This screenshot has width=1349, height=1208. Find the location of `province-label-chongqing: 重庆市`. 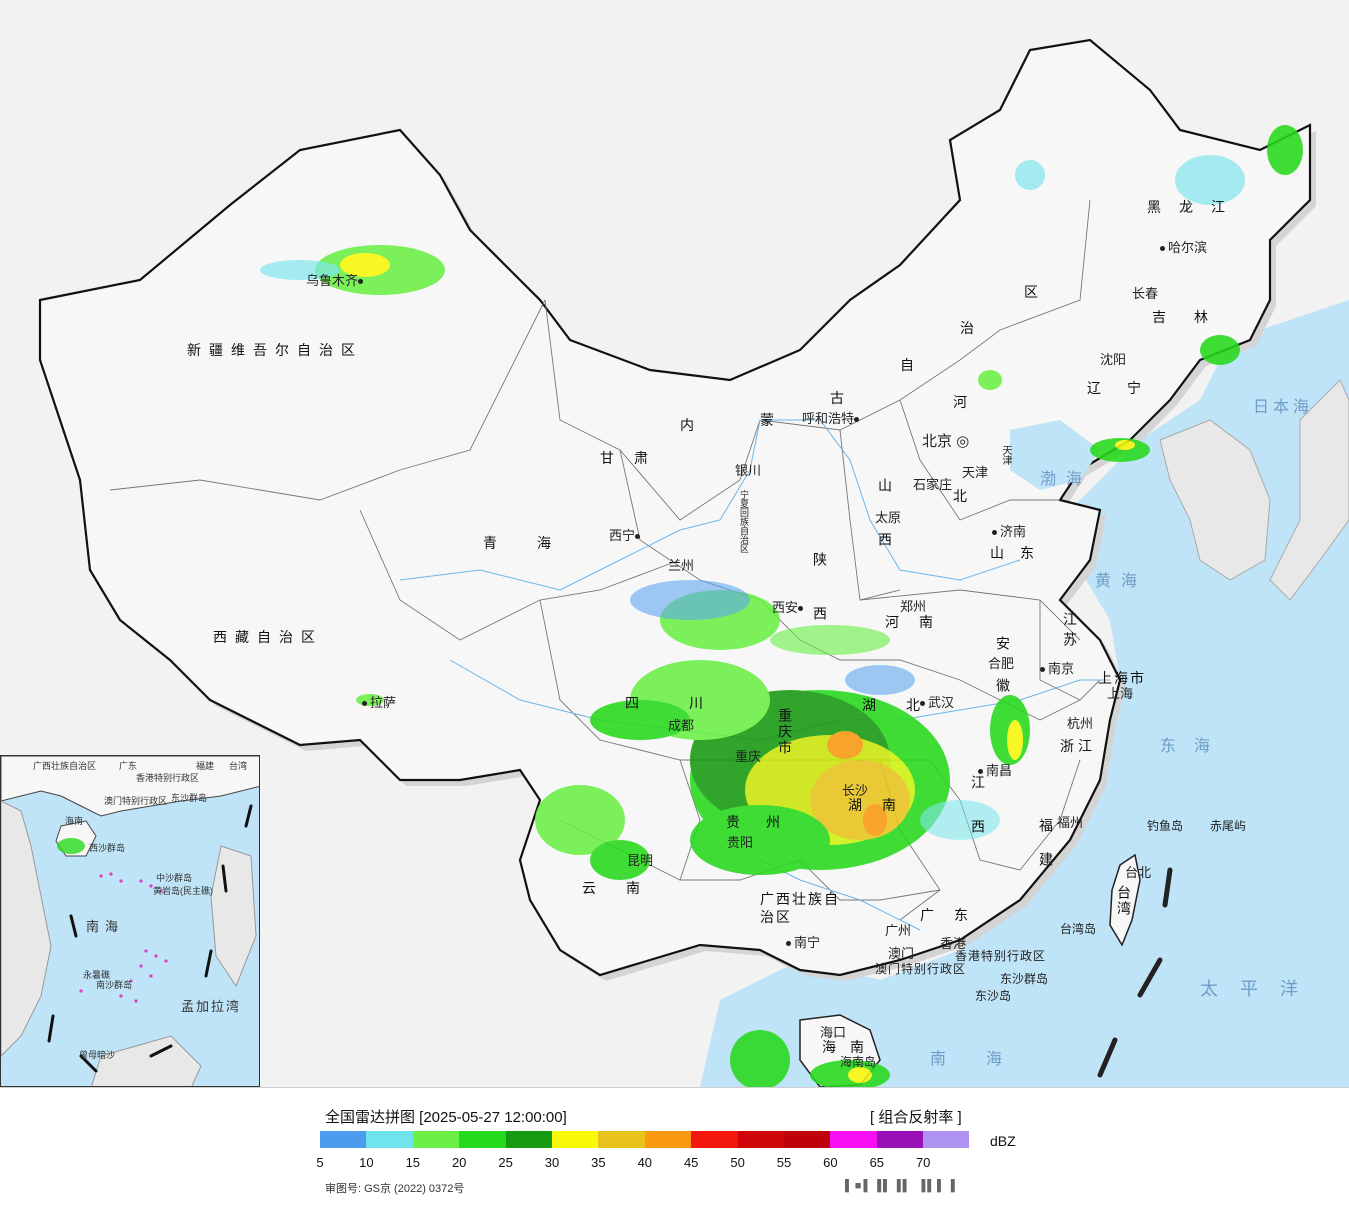

province-label-chongqing: 重庆市 is located at coordinates (785, 732).